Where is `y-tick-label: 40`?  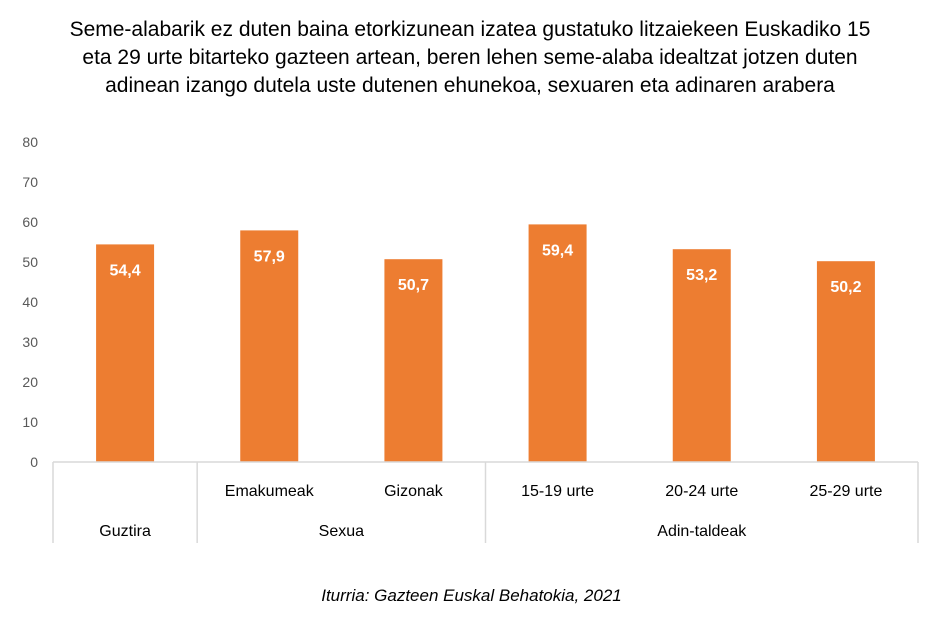
y-tick-label: 40 is located at coordinates (30, 302).